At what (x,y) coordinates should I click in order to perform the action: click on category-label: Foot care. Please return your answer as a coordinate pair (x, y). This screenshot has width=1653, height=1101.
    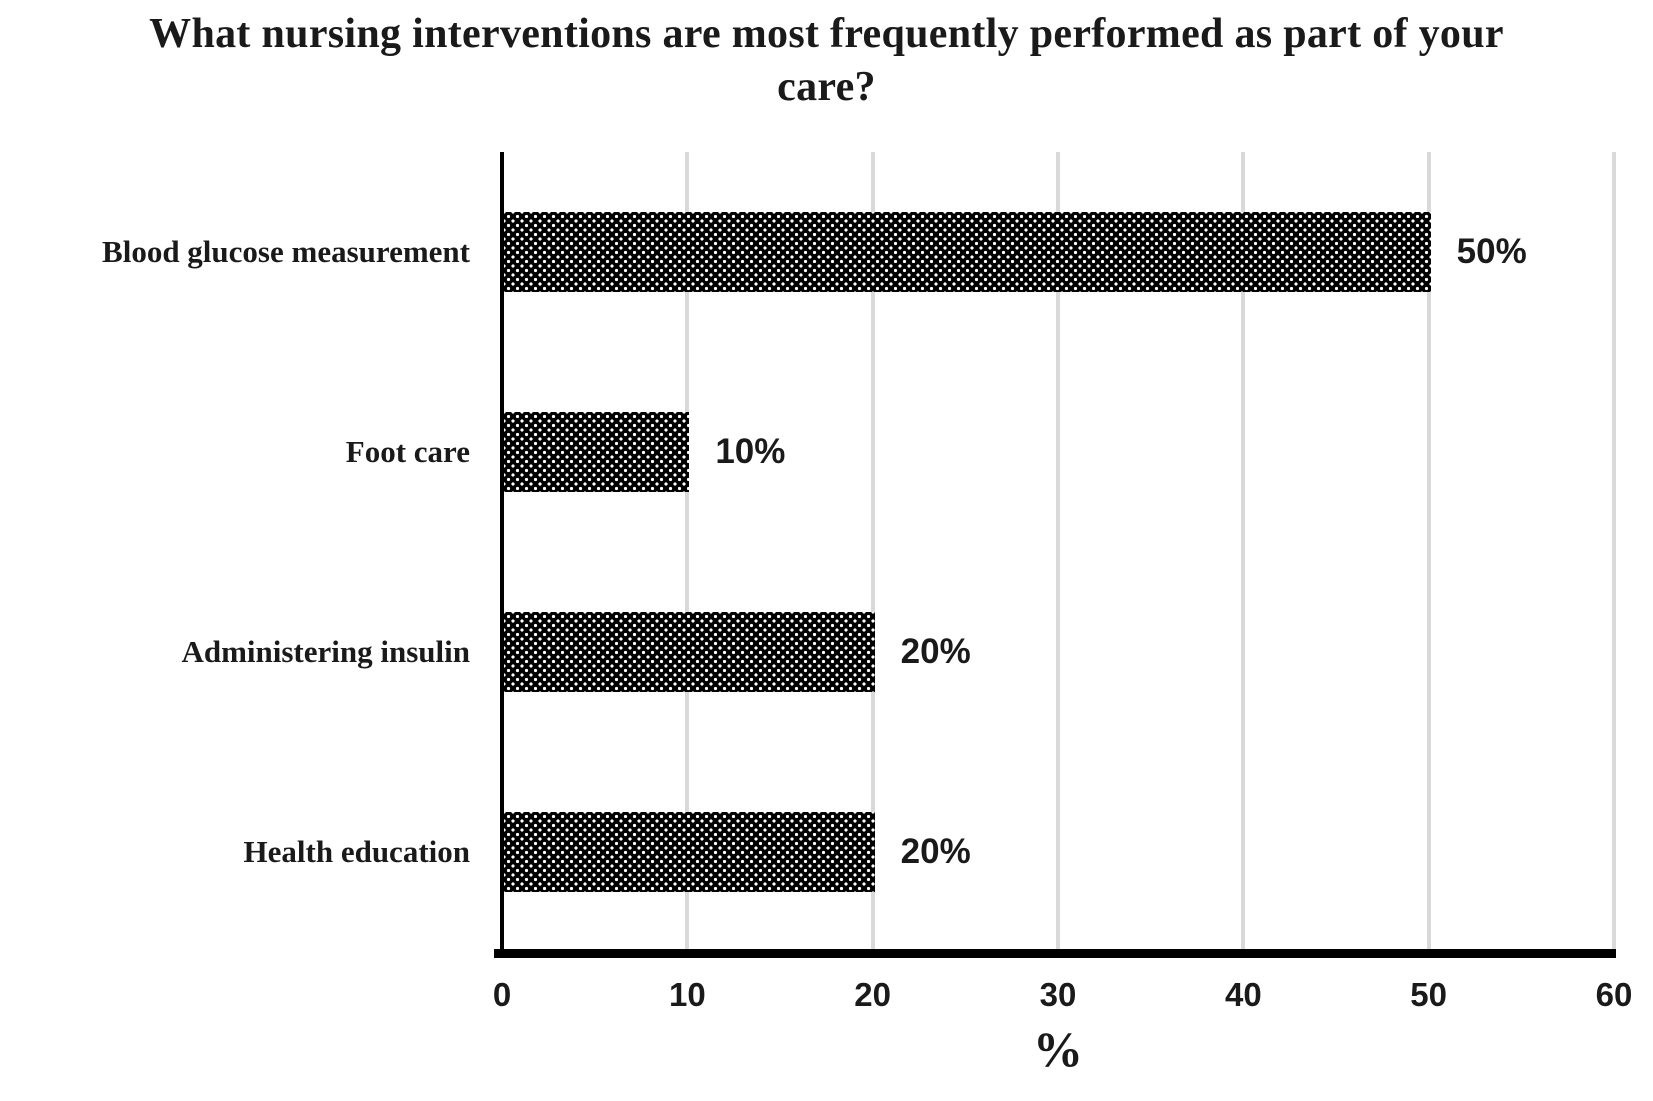
    Looking at the image, I should click on (407, 451).